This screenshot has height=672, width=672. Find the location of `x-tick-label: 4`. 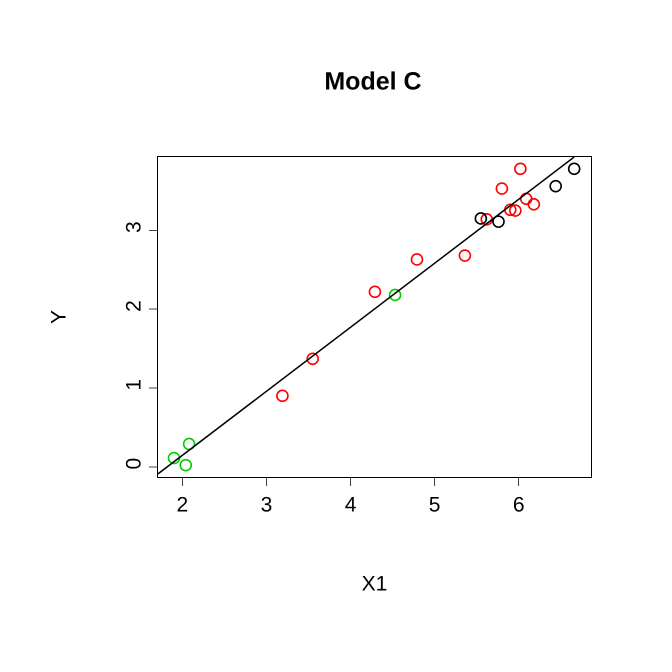

x-tick-label: 4 is located at coordinates (350, 504).